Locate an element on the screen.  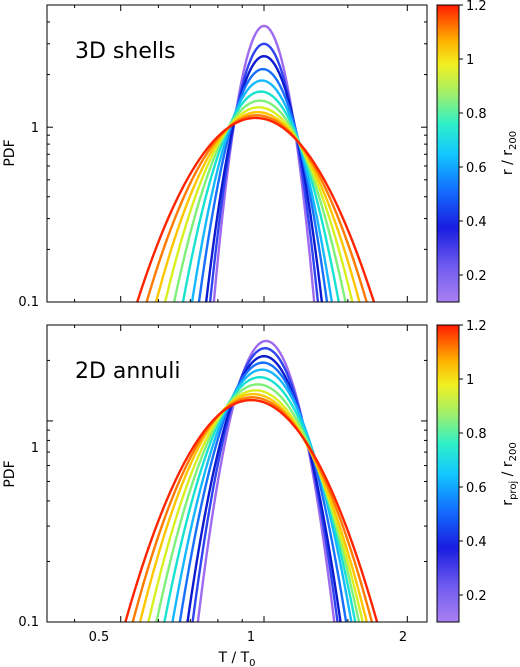
x-tick-label-2: 2 is located at coordinates (403, 637).